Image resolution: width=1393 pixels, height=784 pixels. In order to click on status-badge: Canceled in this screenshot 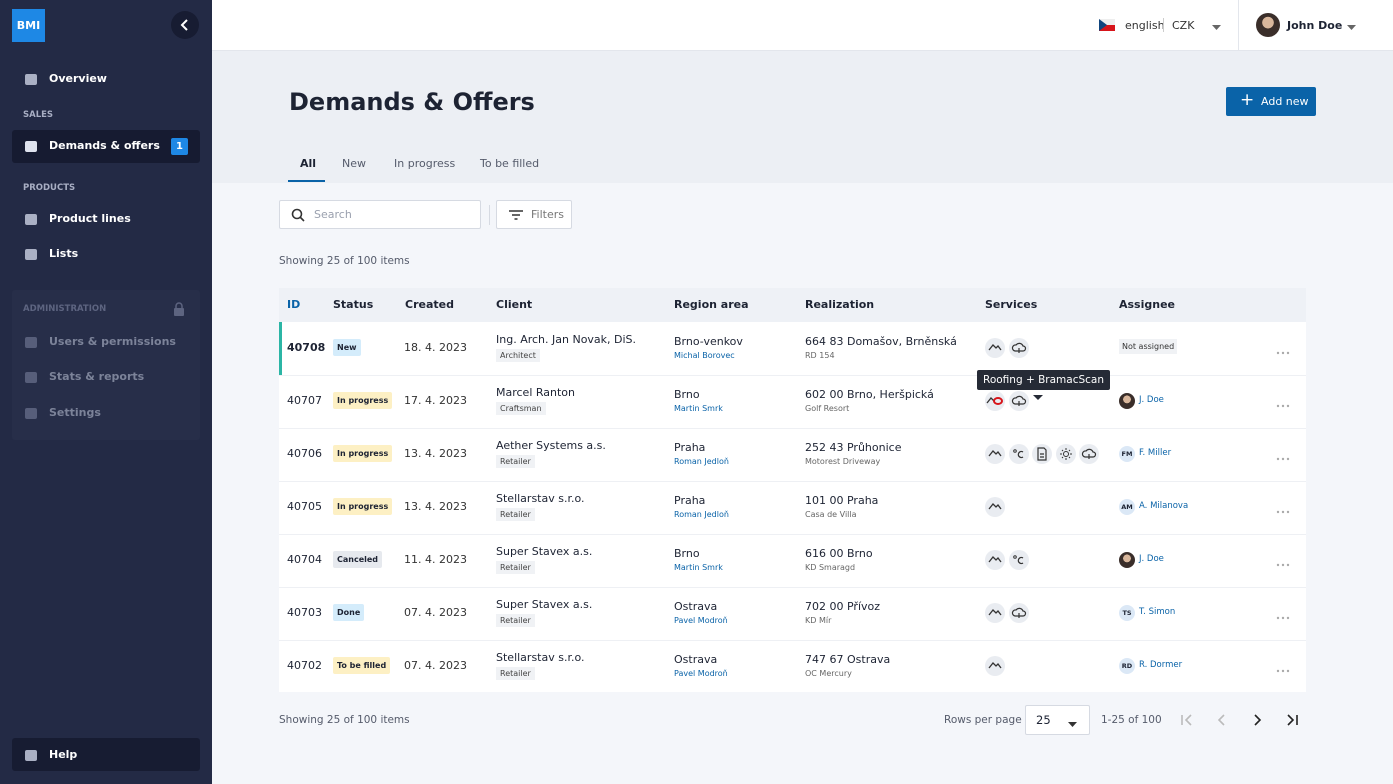, I will do `click(358, 559)`.